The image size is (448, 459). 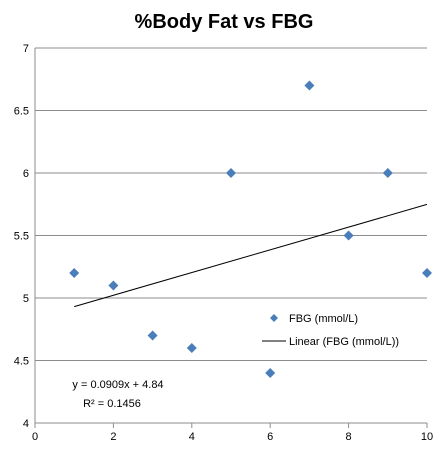 What do you see at coordinates (330, 330) in the screenshot?
I see `legend: FBG (mmol/L) Linear (FBG (mmol/L))` at bounding box center [330, 330].